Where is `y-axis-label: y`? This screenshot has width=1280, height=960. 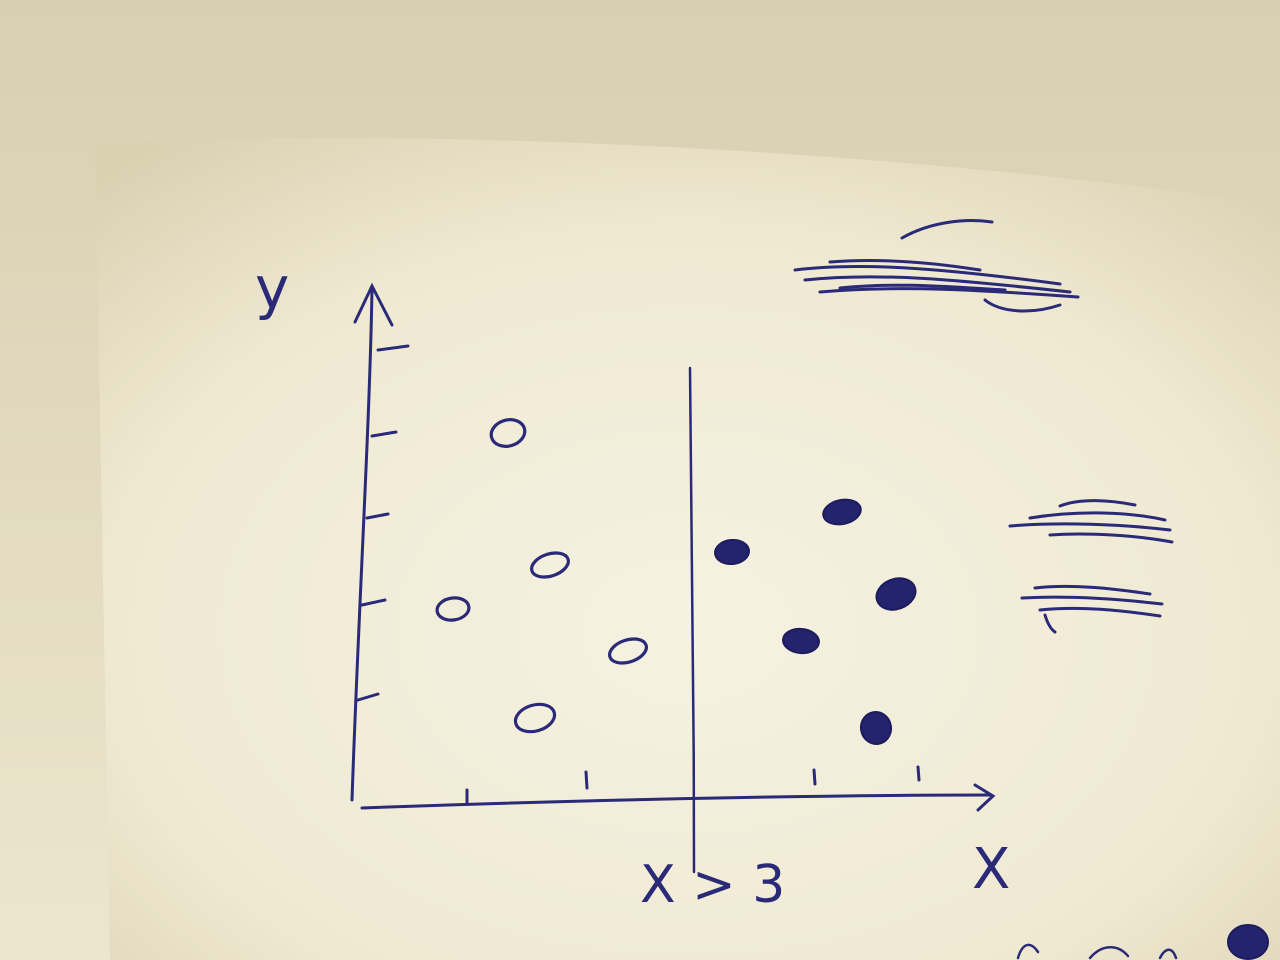 y-axis-label: y is located at coordinates (272, 288).